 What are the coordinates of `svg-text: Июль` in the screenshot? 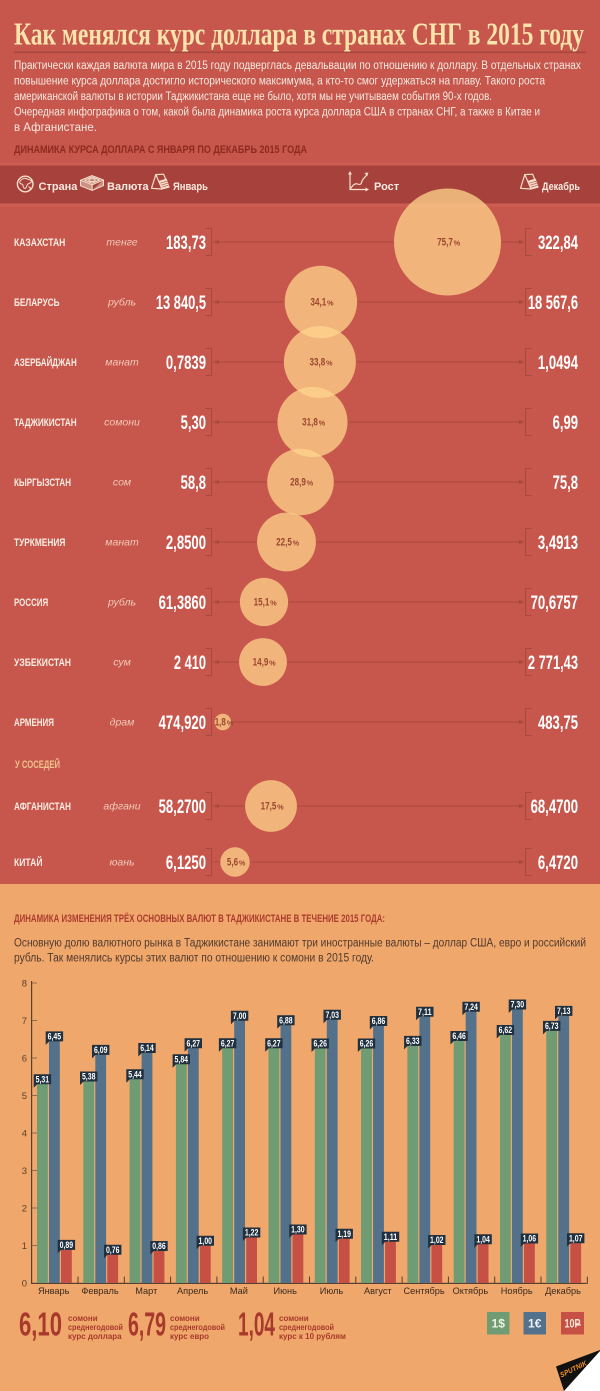 It's located at (332, 1291).